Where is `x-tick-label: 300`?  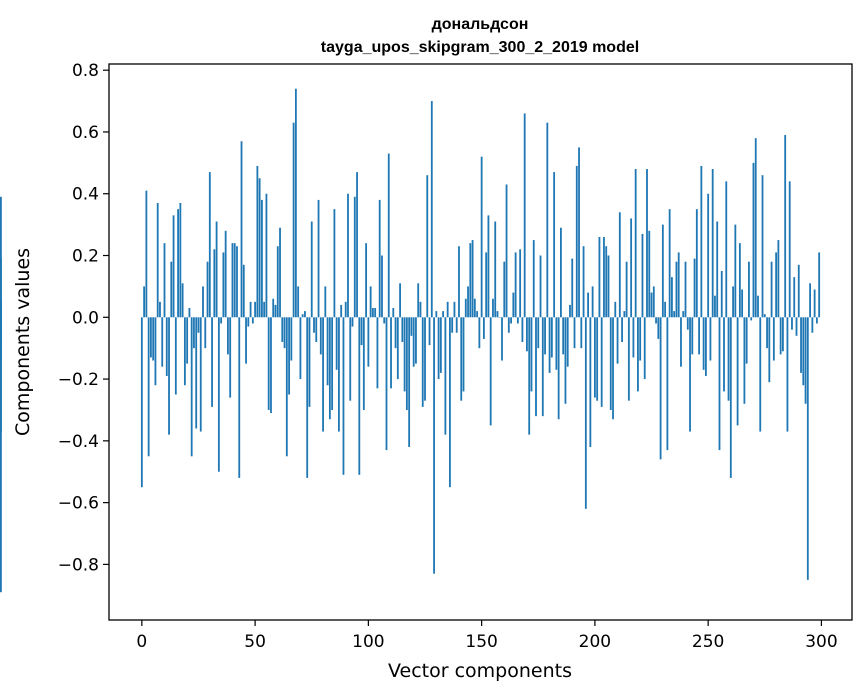
x-tick-label: 300 is located at coordinates (821, 642).